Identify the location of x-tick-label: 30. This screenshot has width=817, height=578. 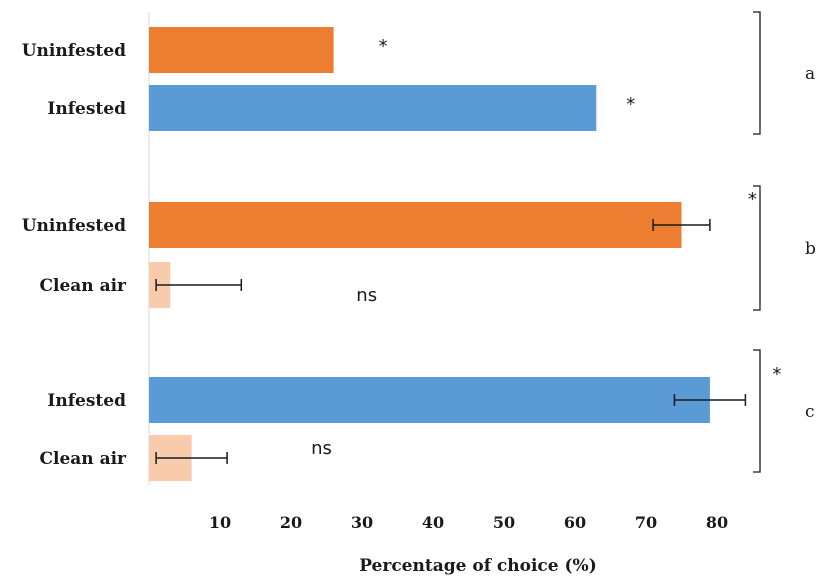
(362, 522).